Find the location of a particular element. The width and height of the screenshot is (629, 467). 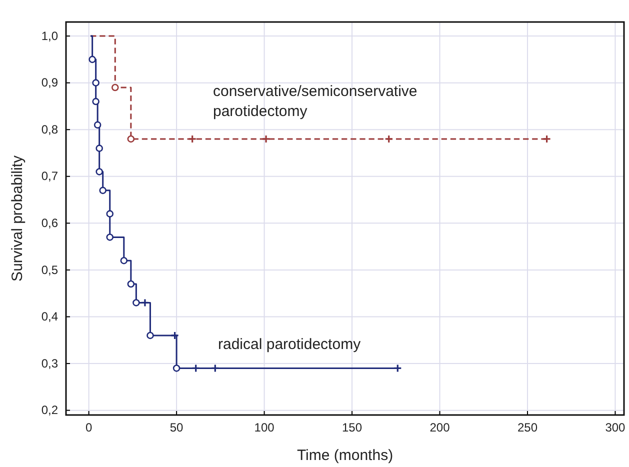

y-tick-label: 1,0 is located at coordinates (49, 35).